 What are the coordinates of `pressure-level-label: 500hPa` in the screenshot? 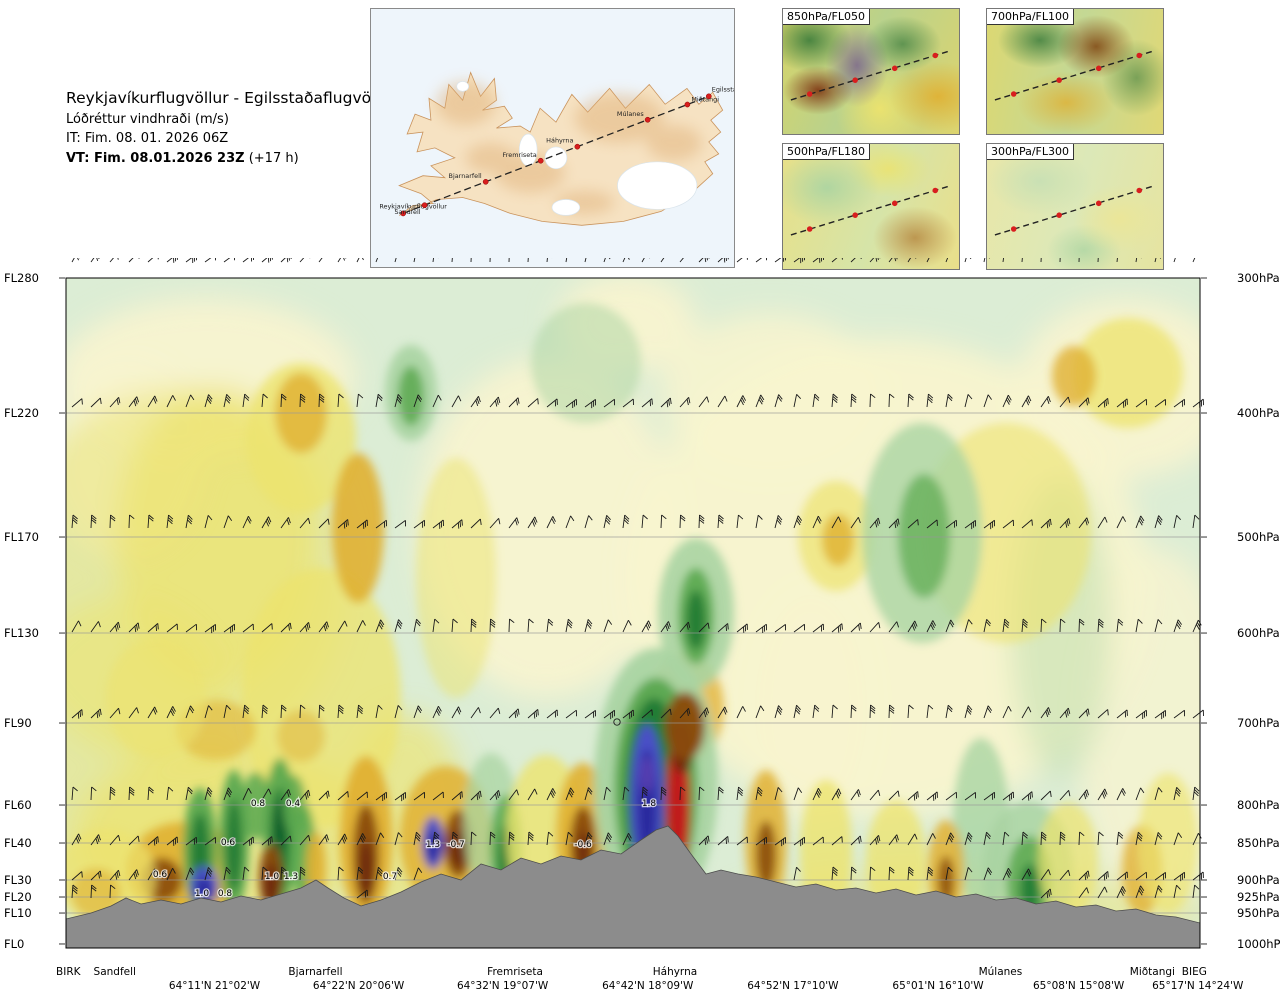 It's located at (1258, 537).